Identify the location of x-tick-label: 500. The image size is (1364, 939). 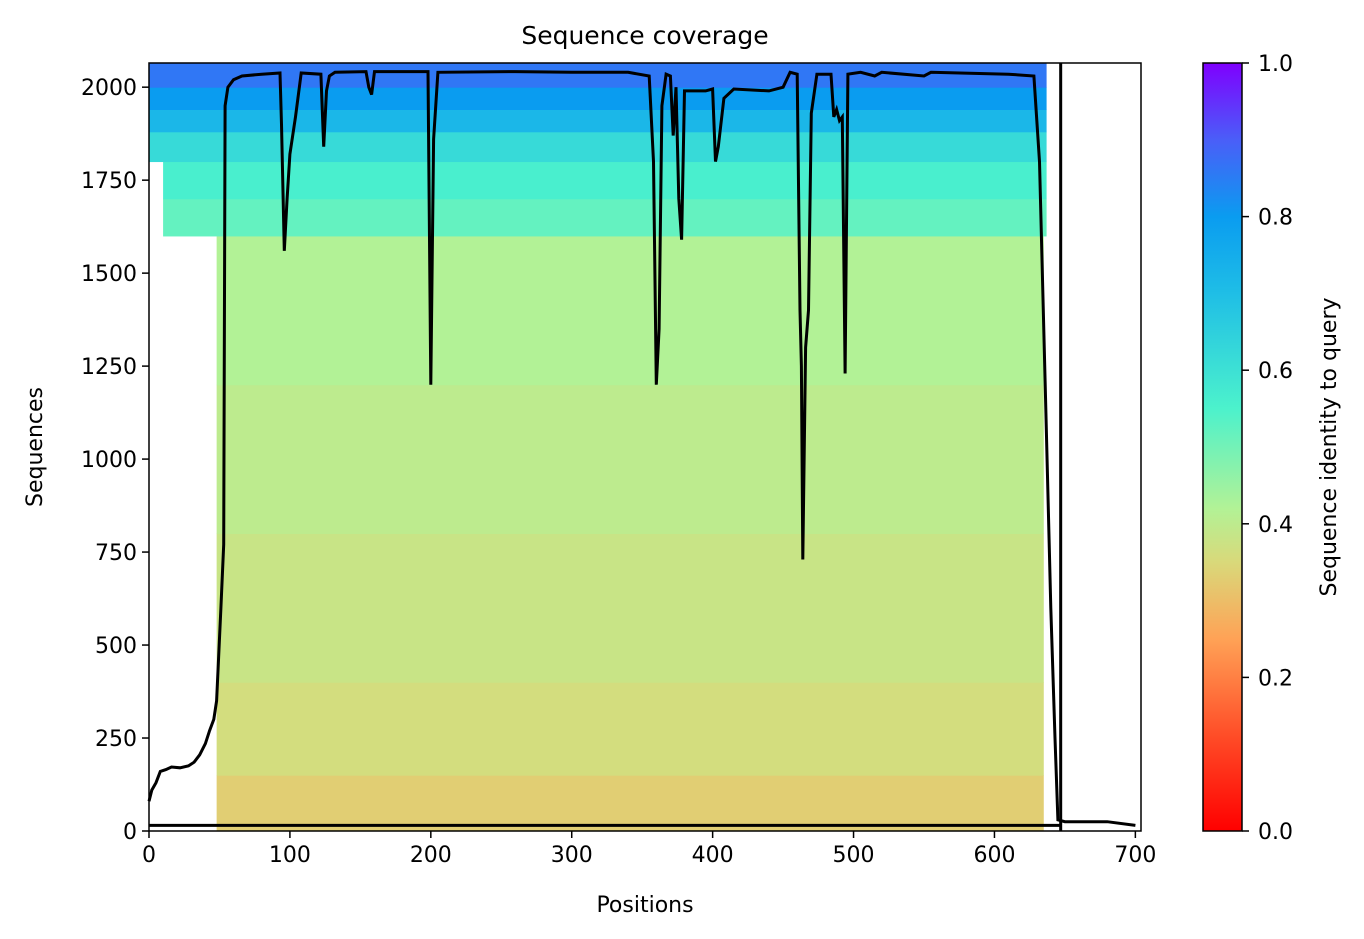
(854, 855).